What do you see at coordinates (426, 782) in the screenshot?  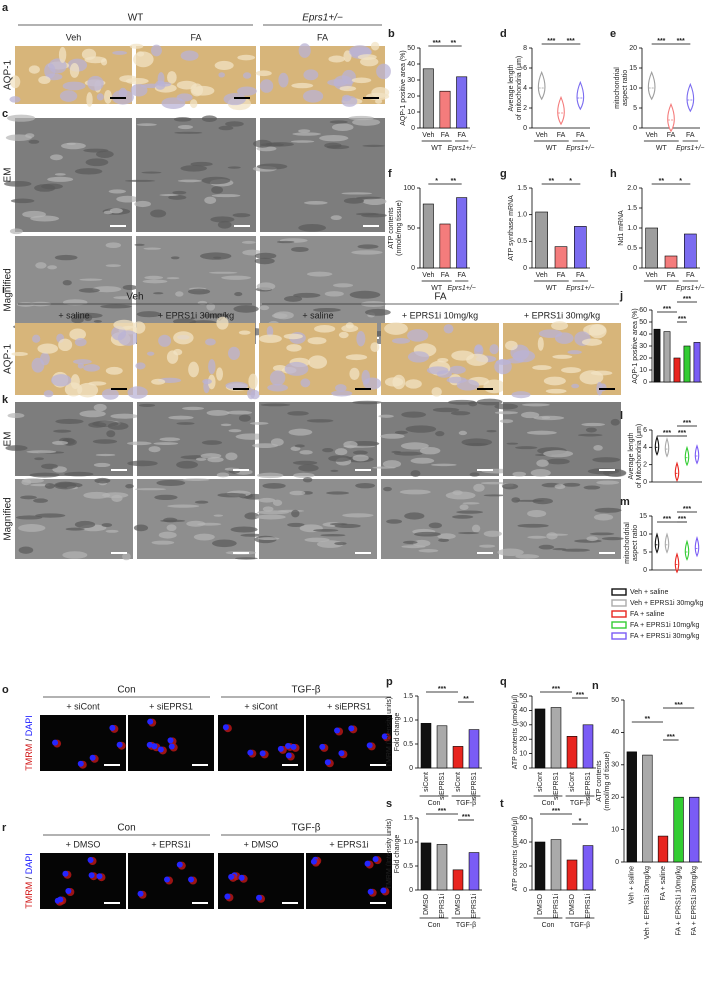 I see `x-tick-label: siCont` at bounding box center [426, 782].